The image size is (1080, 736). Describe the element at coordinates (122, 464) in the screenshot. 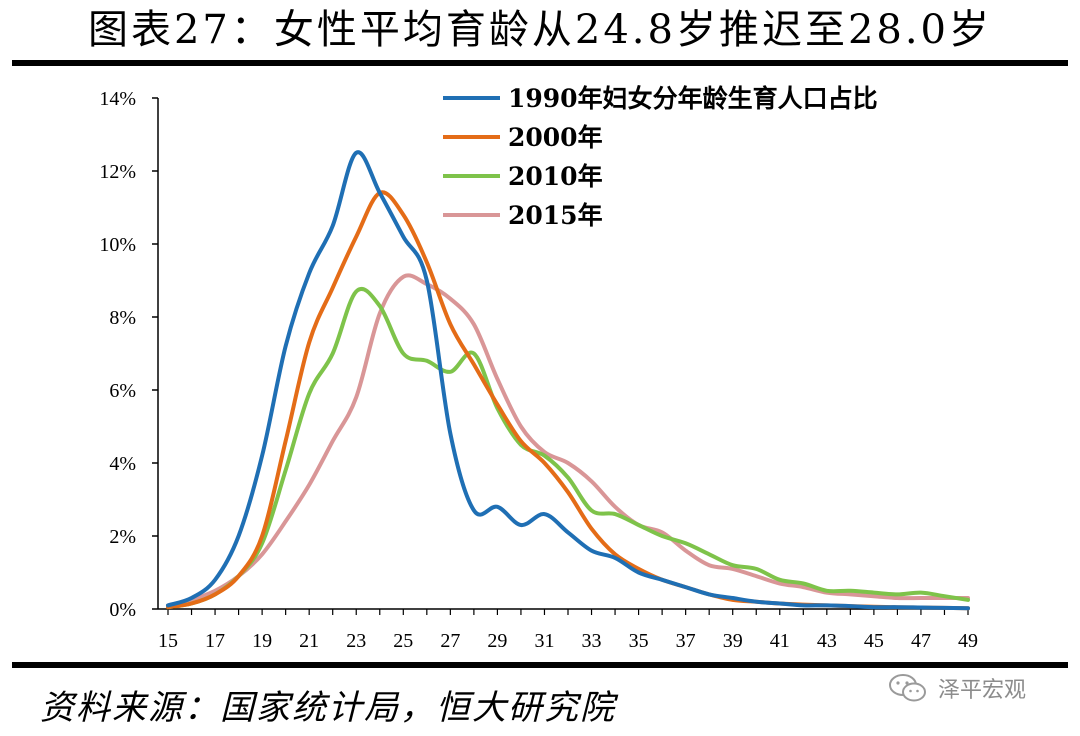

I see `y-tick-label: 4%` at that location.